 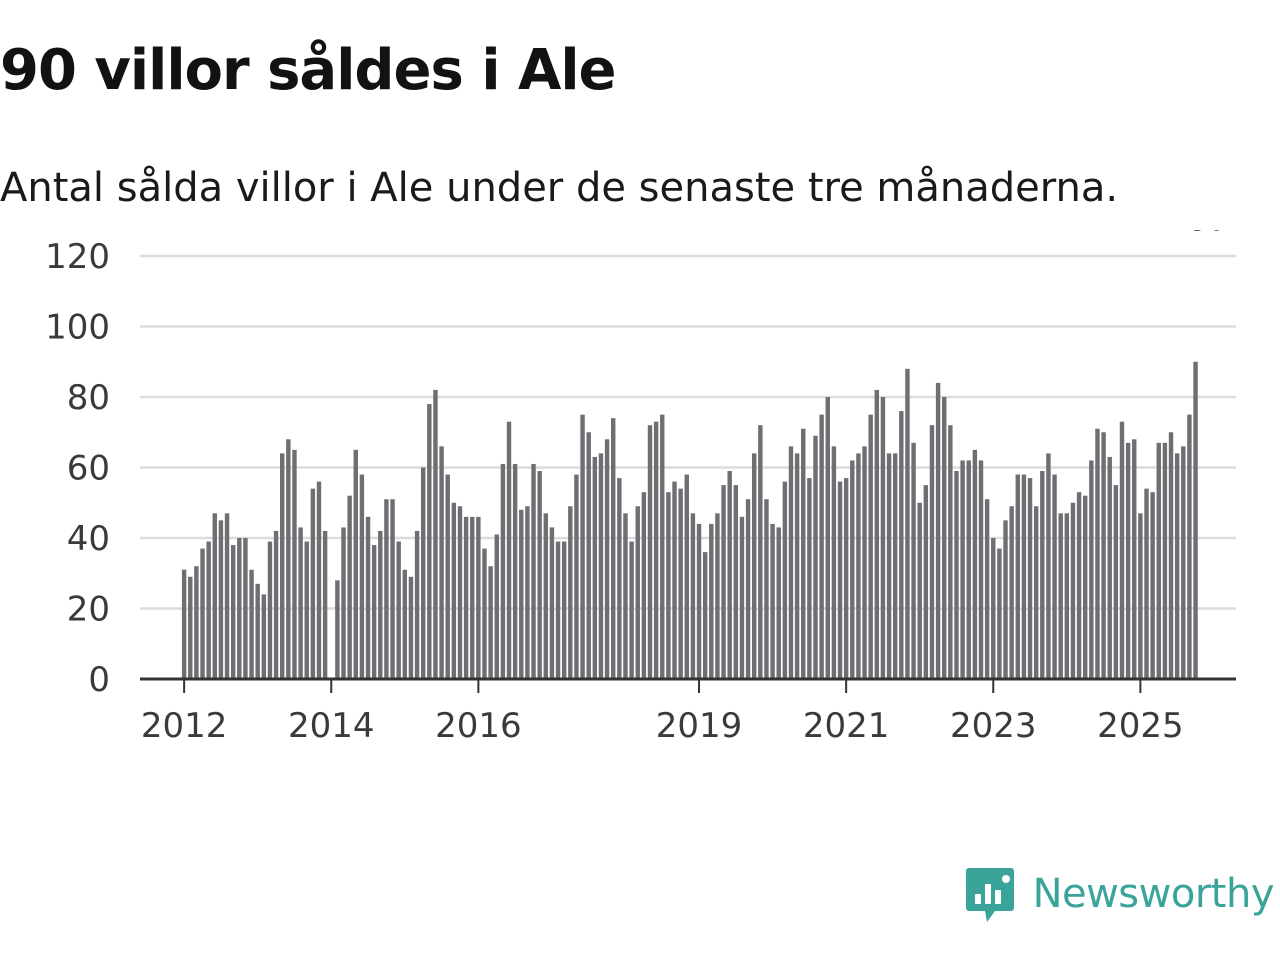 What do you see at coordinates (88, 398) in the screenshot?
I see `y-tick-label: 80` at bounding box center [88, 398].